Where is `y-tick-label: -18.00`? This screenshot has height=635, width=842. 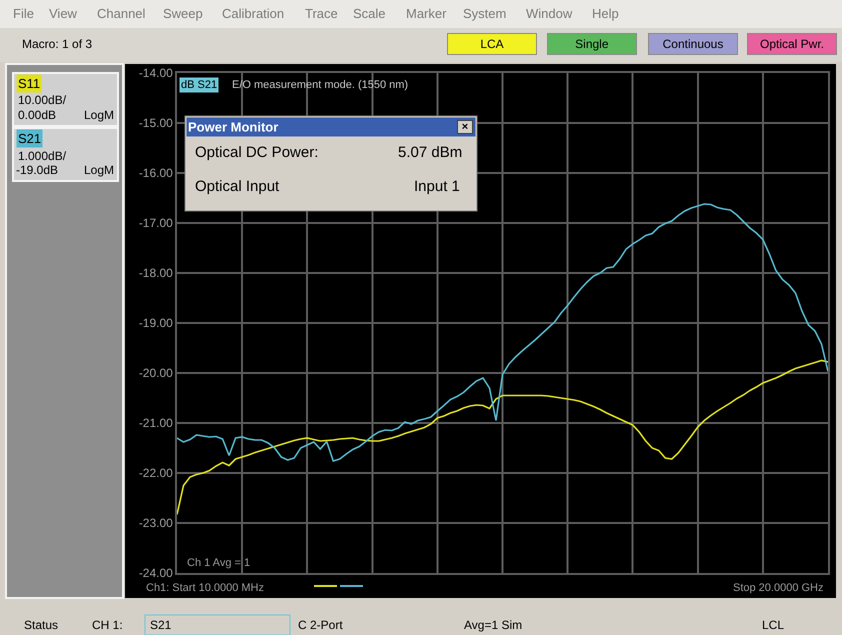
y-tick-label: -18.00 is located at coordinates (156, 273).